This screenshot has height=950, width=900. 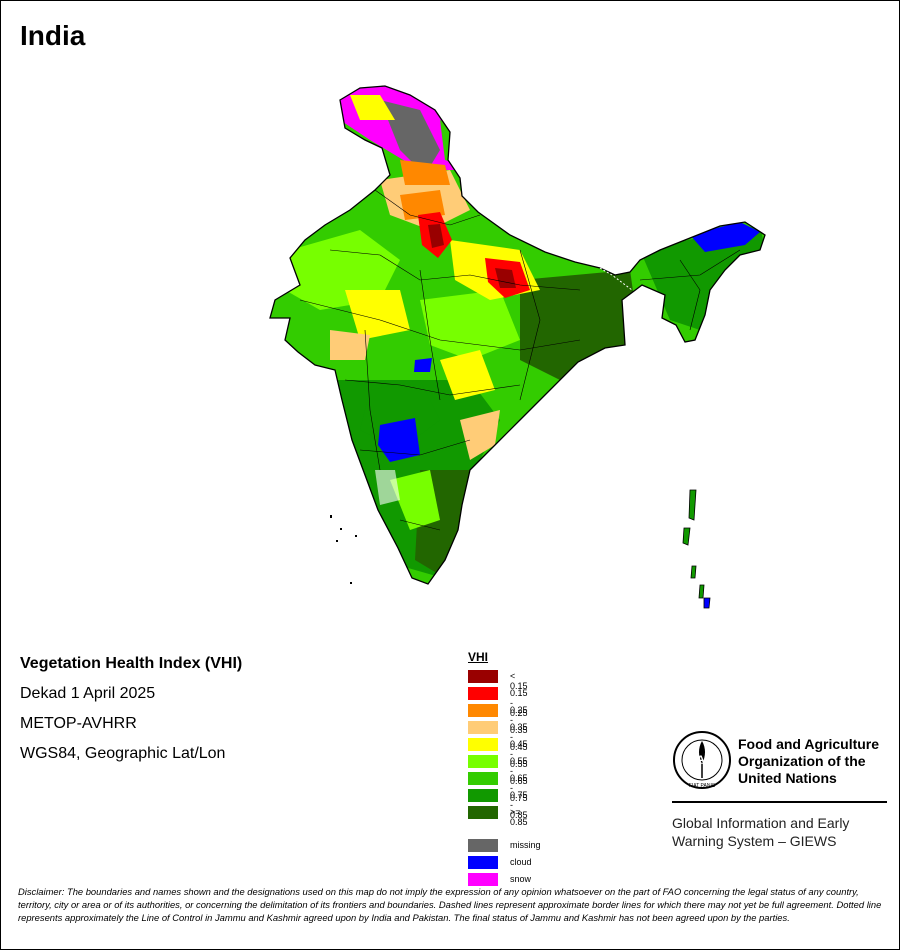 What do you see at coordinates (498, 735) in the screenshot?
I see `legend-item: 0.35 - 0.45` at bounding box center [498, 735].